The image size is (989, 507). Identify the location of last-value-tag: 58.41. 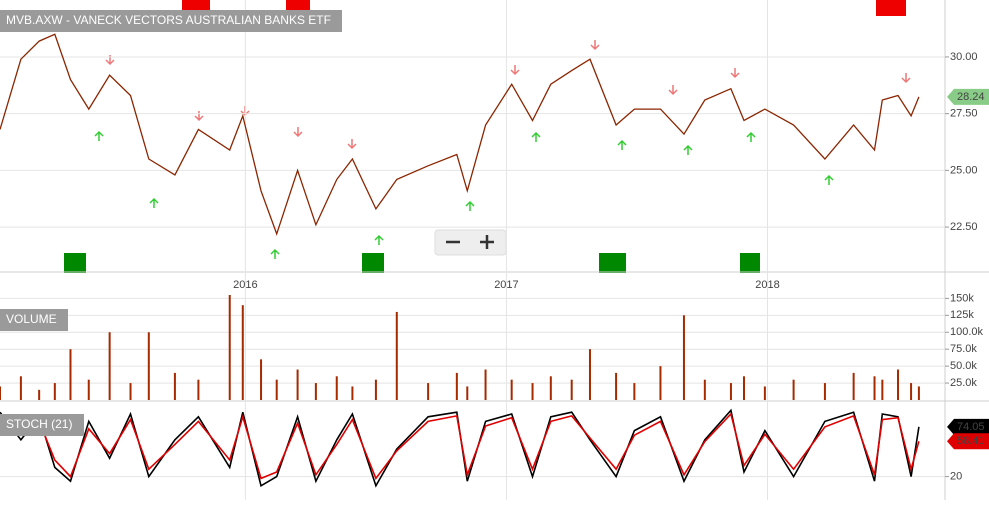
(968, 441).